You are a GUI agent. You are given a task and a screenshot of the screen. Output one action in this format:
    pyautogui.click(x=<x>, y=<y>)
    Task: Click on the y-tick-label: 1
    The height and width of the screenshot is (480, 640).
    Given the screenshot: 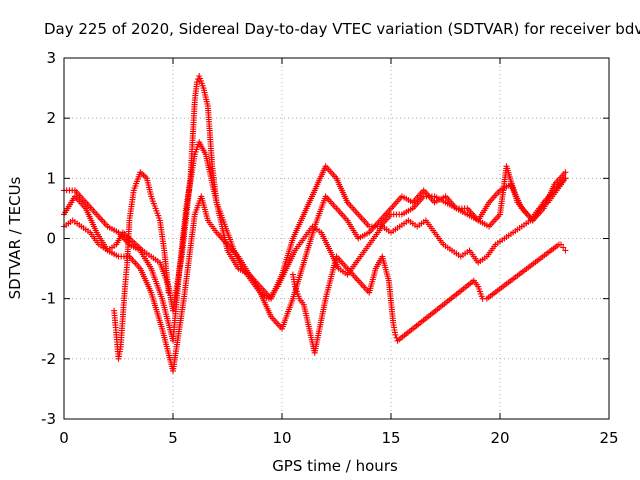 What is the action you would take?
    pyautogui.click(x=51, y=178)
    